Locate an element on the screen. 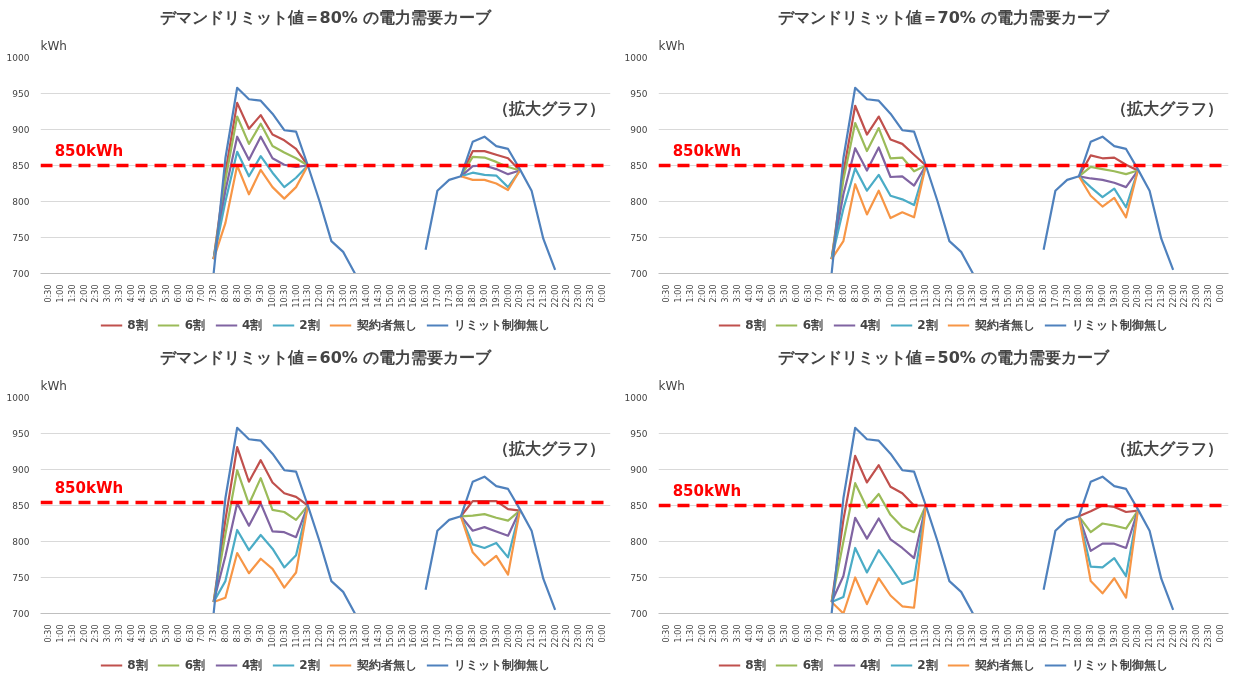 The width and height of the screenshot is (1244, 693). y-tick-label: 1000 is located at coordinates (18, 398).